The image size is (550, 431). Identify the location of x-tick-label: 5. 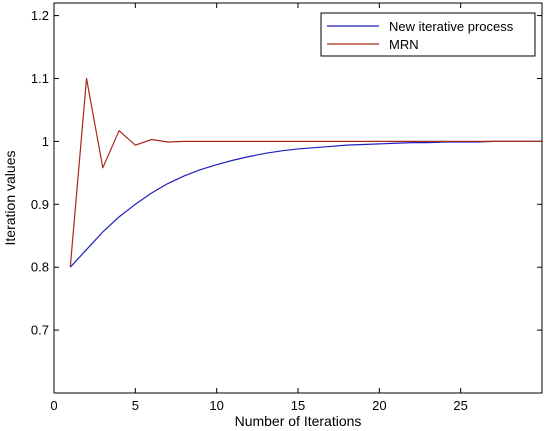
(135, 405).